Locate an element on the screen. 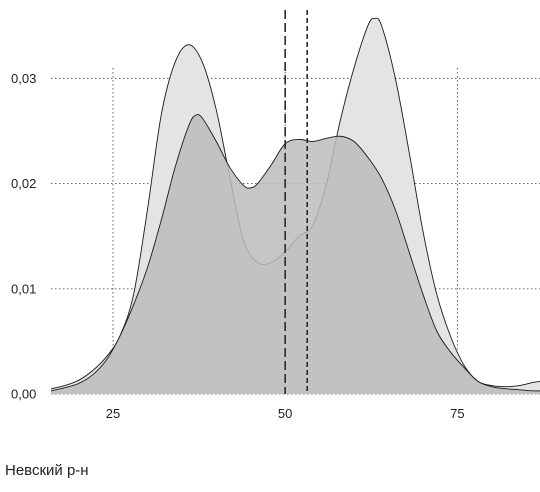 The width and height of the screenshot is (540, 492). reference-lines is located at coordinates (296, 202).